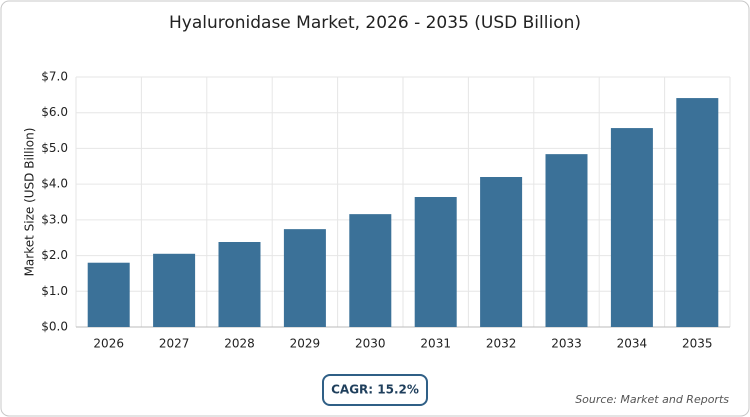  I want to click on x-tick-label: 2030, so click(370, 344).